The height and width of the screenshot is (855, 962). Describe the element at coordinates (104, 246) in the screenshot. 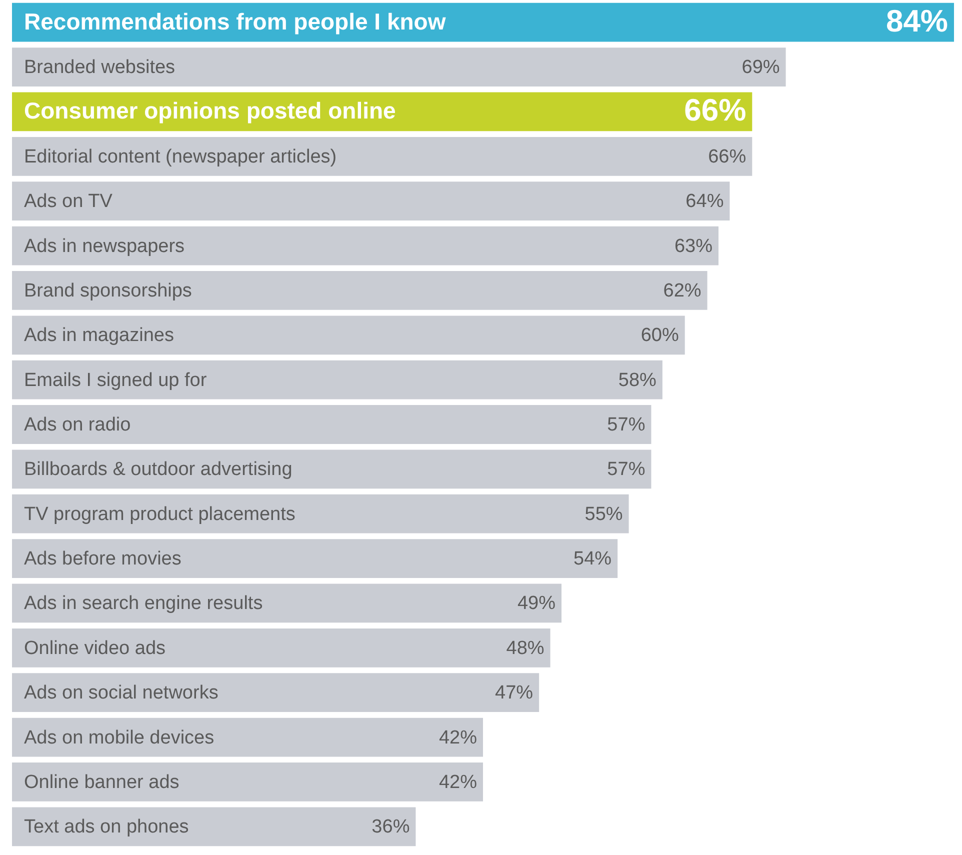

I see `y-tick-label: Ads in newspapers` at that location.